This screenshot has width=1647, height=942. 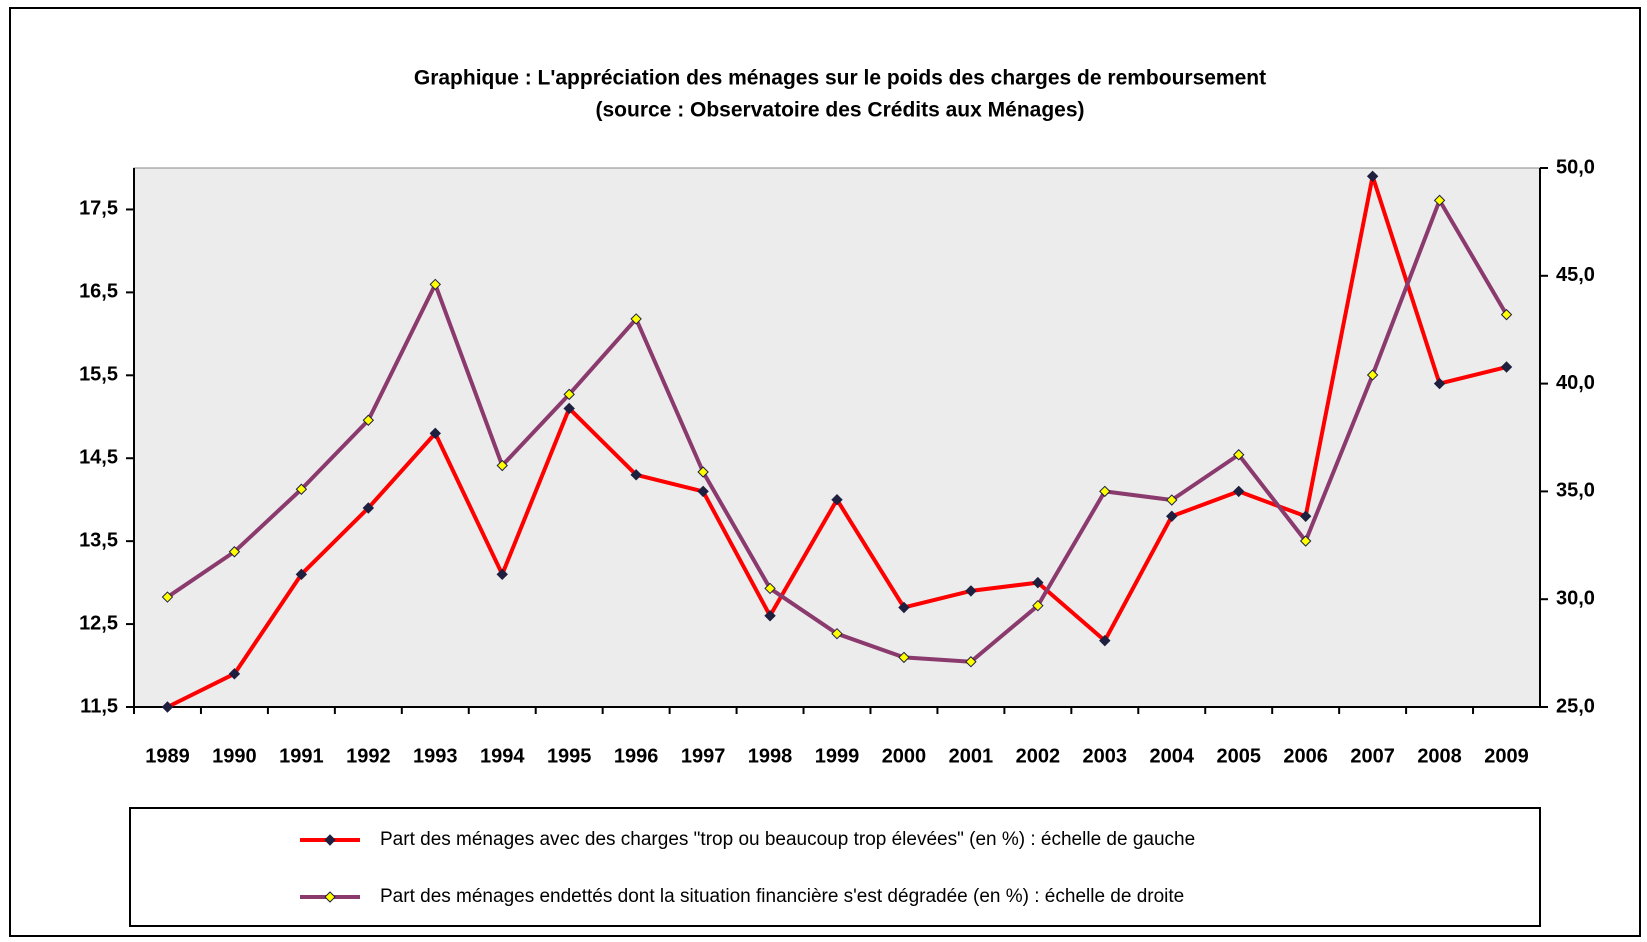 I want to click on y-tick-label: 13,5, so click(x=98, y=540).